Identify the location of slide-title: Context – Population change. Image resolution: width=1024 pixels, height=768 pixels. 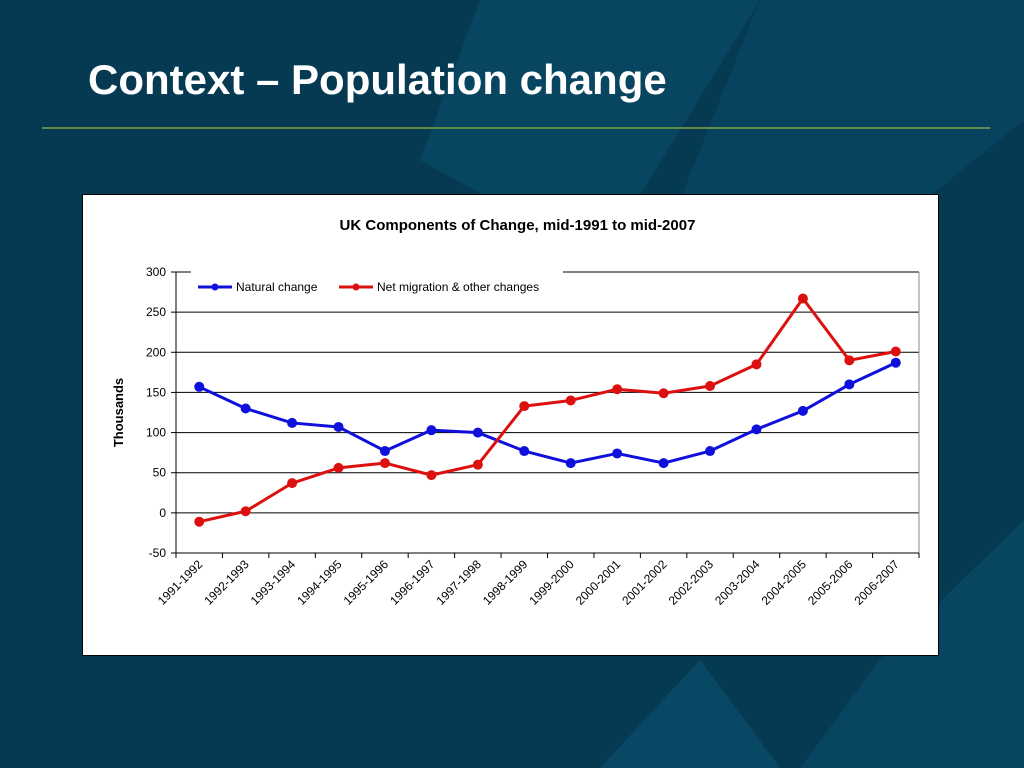
(377, 79).